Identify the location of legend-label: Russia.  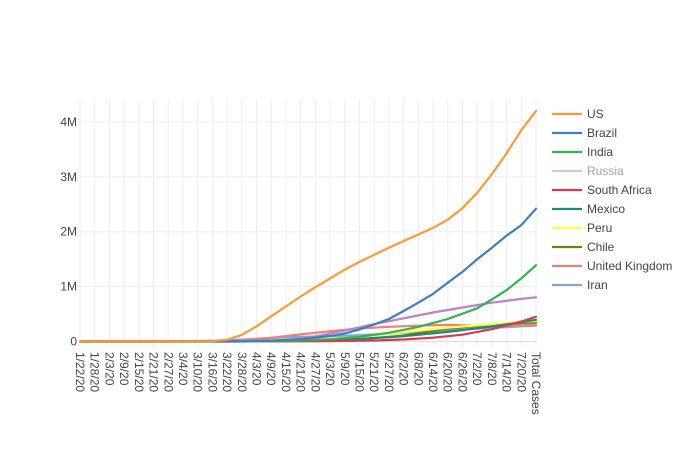
(605, 171).